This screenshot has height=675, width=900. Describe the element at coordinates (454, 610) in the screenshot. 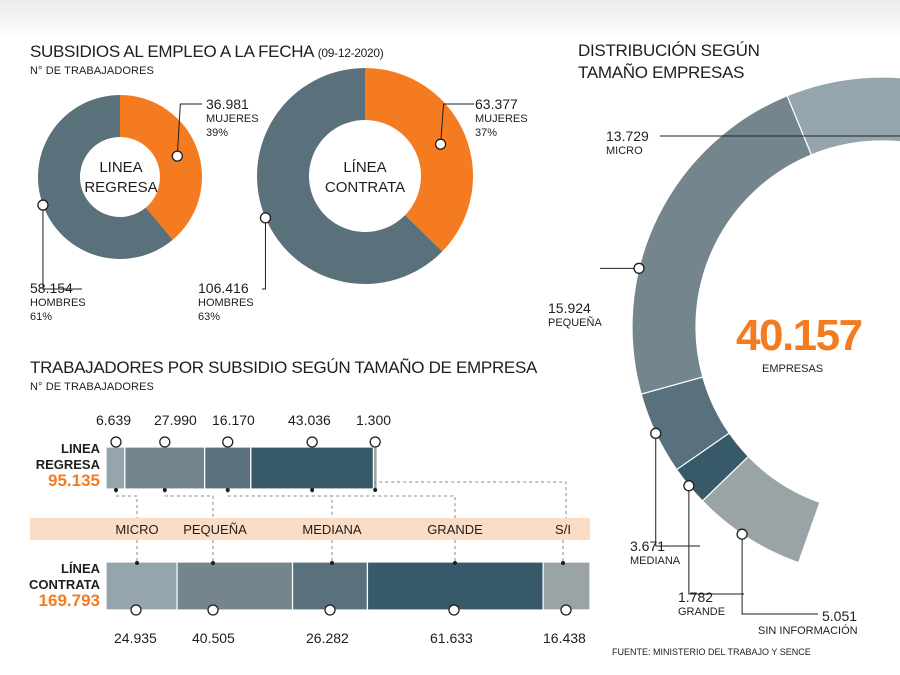

I see `bar2-bottom-dot-grande` at that location.